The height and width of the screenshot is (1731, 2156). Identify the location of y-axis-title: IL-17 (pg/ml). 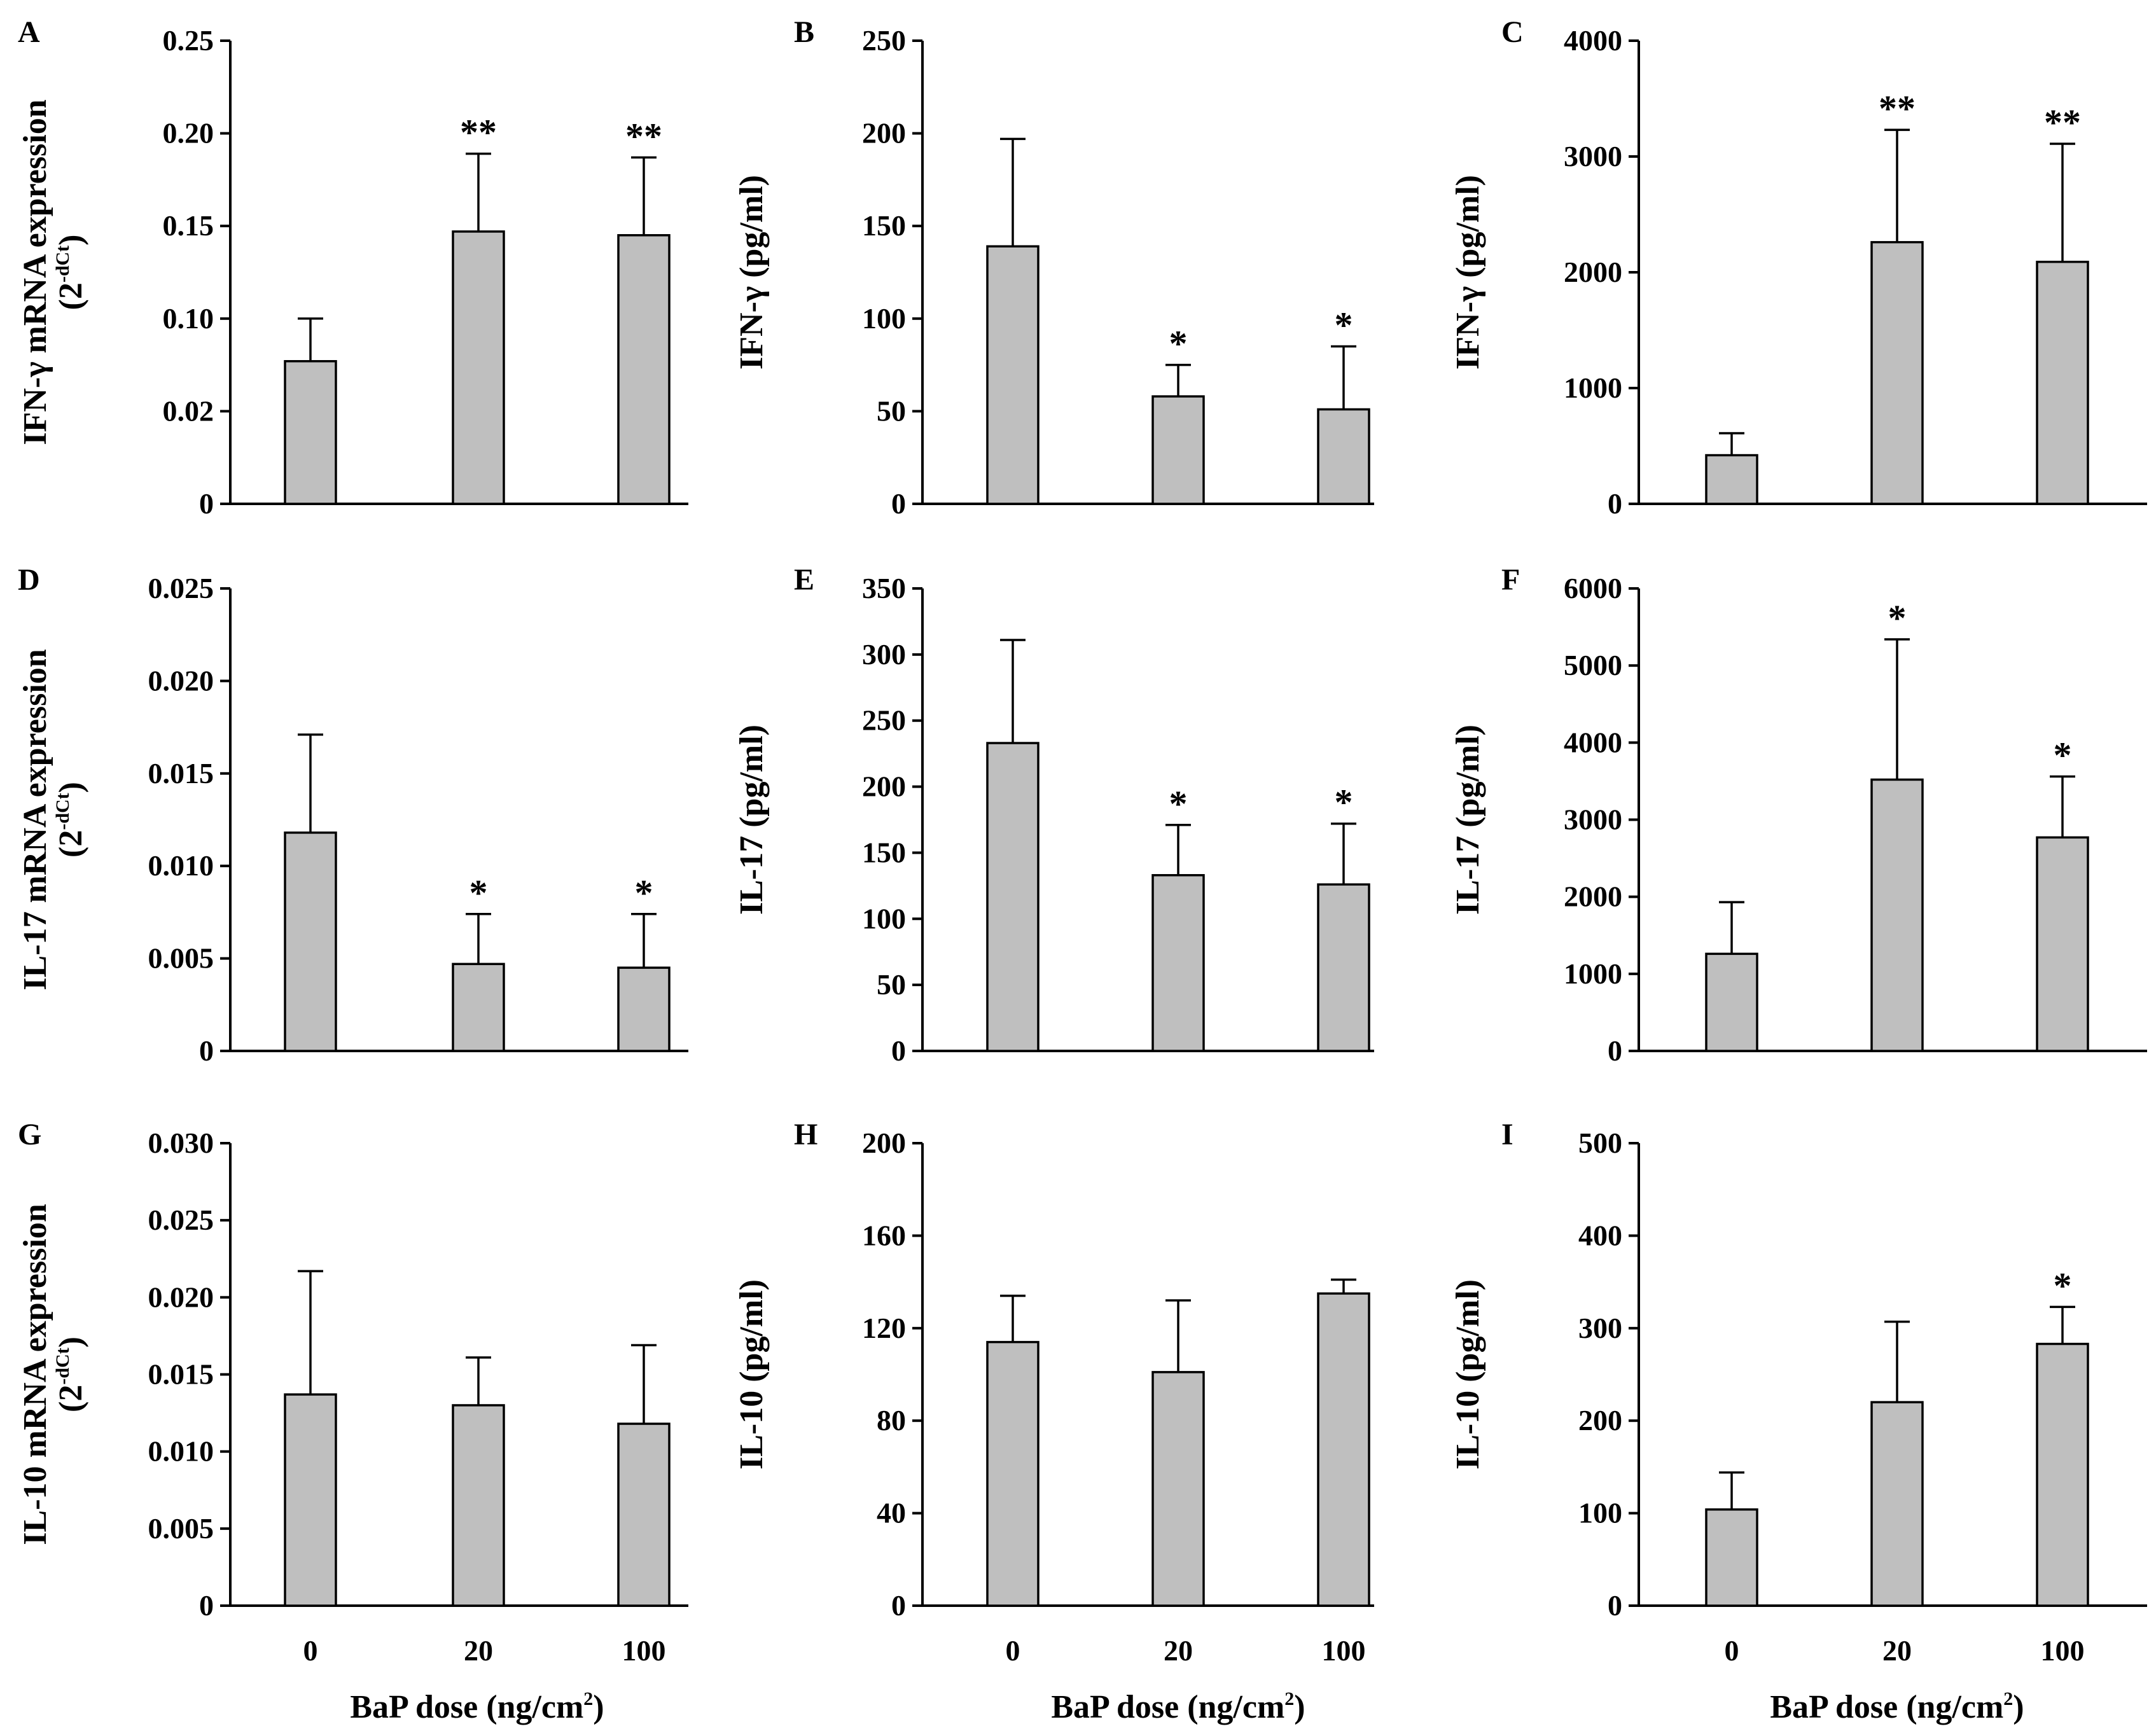
(1468, 820).